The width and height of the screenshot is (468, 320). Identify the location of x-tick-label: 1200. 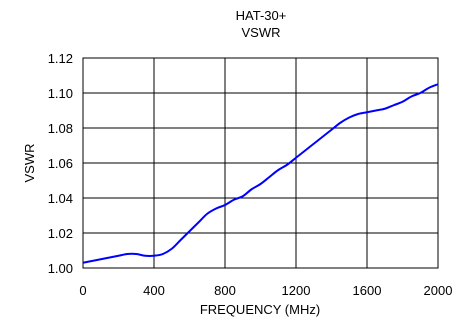
(296, 290).